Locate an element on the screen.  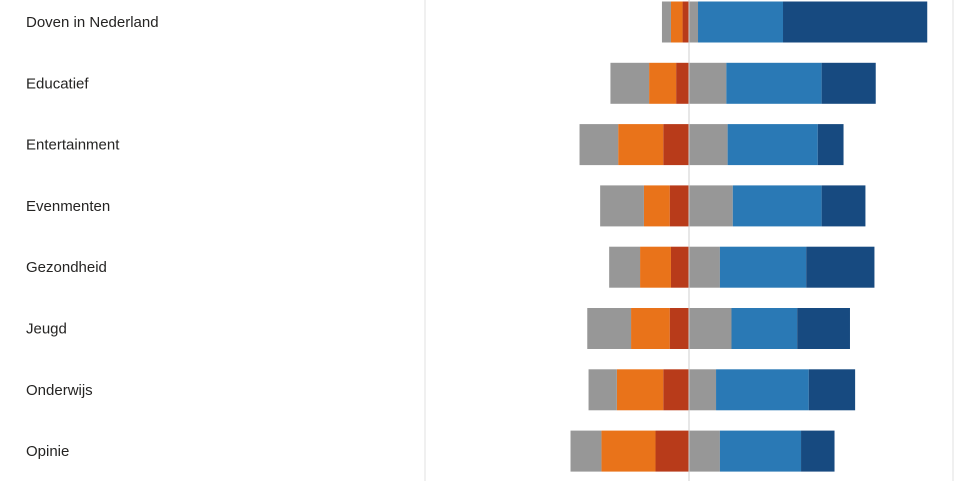
category-label: Evenmenten is located at coordinates (68, 206).